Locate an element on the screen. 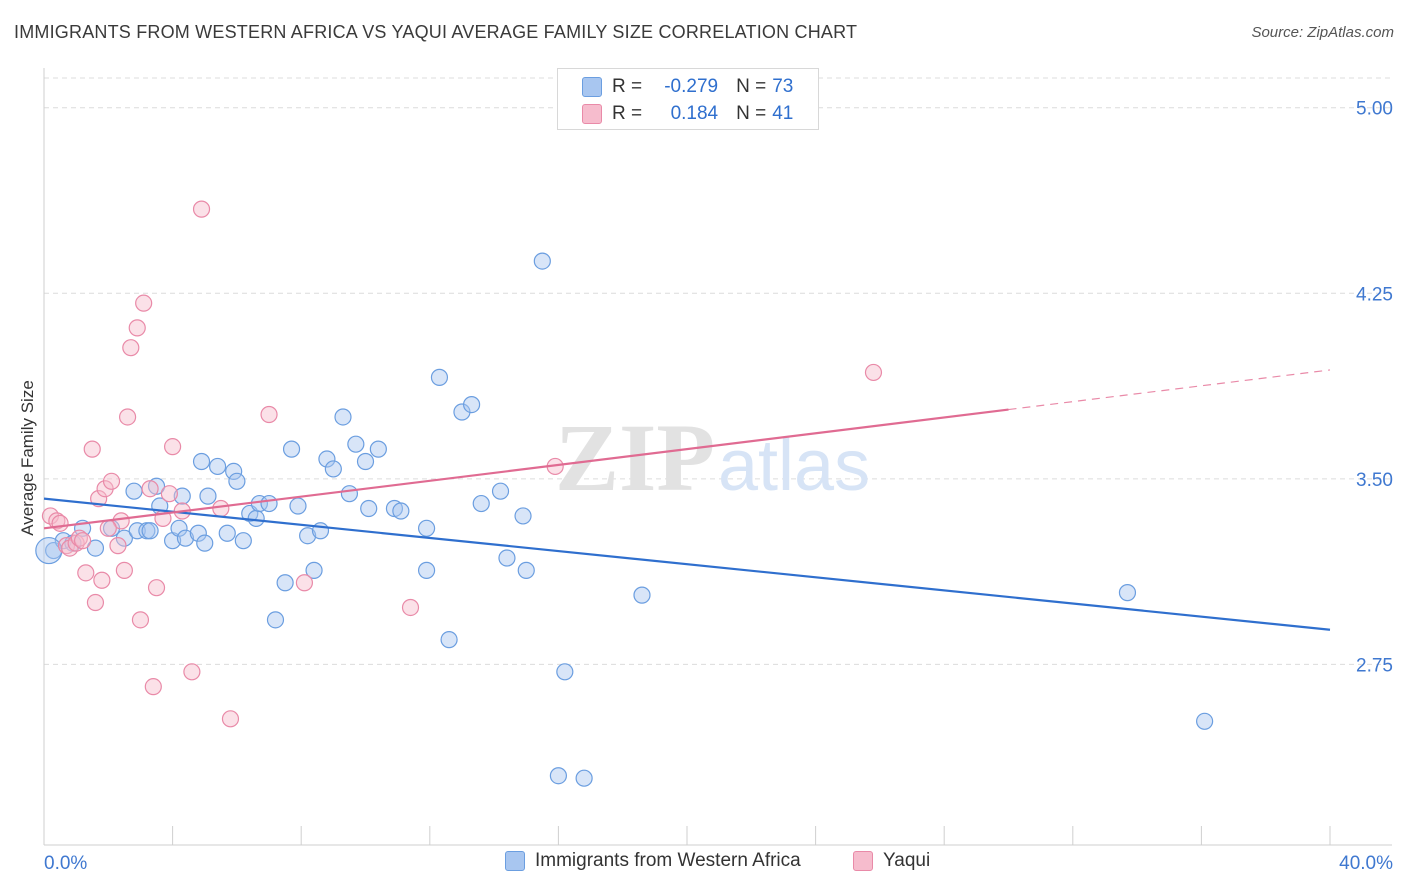 This screenshot has width=1406, height=892. watermark-atlas: atlas is located at coordinates (794, 466).